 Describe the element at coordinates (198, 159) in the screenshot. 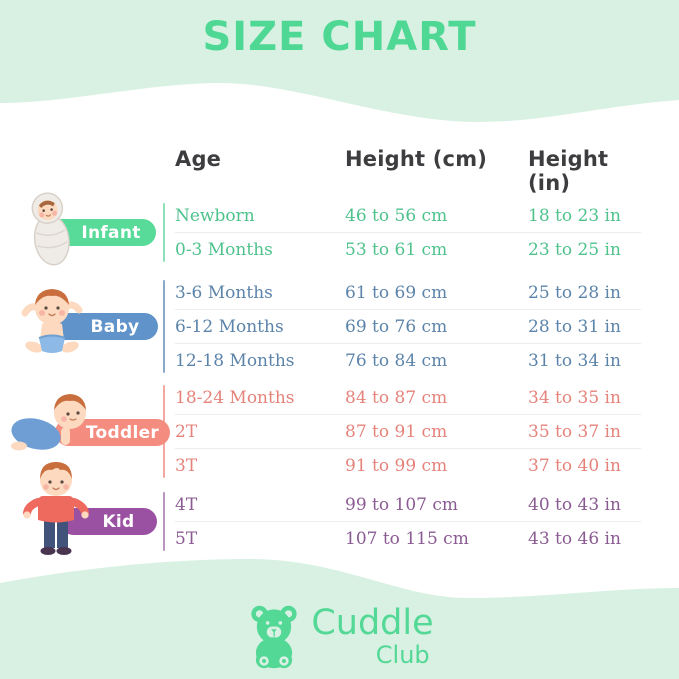

I see `column-header-age: Age` at that location.